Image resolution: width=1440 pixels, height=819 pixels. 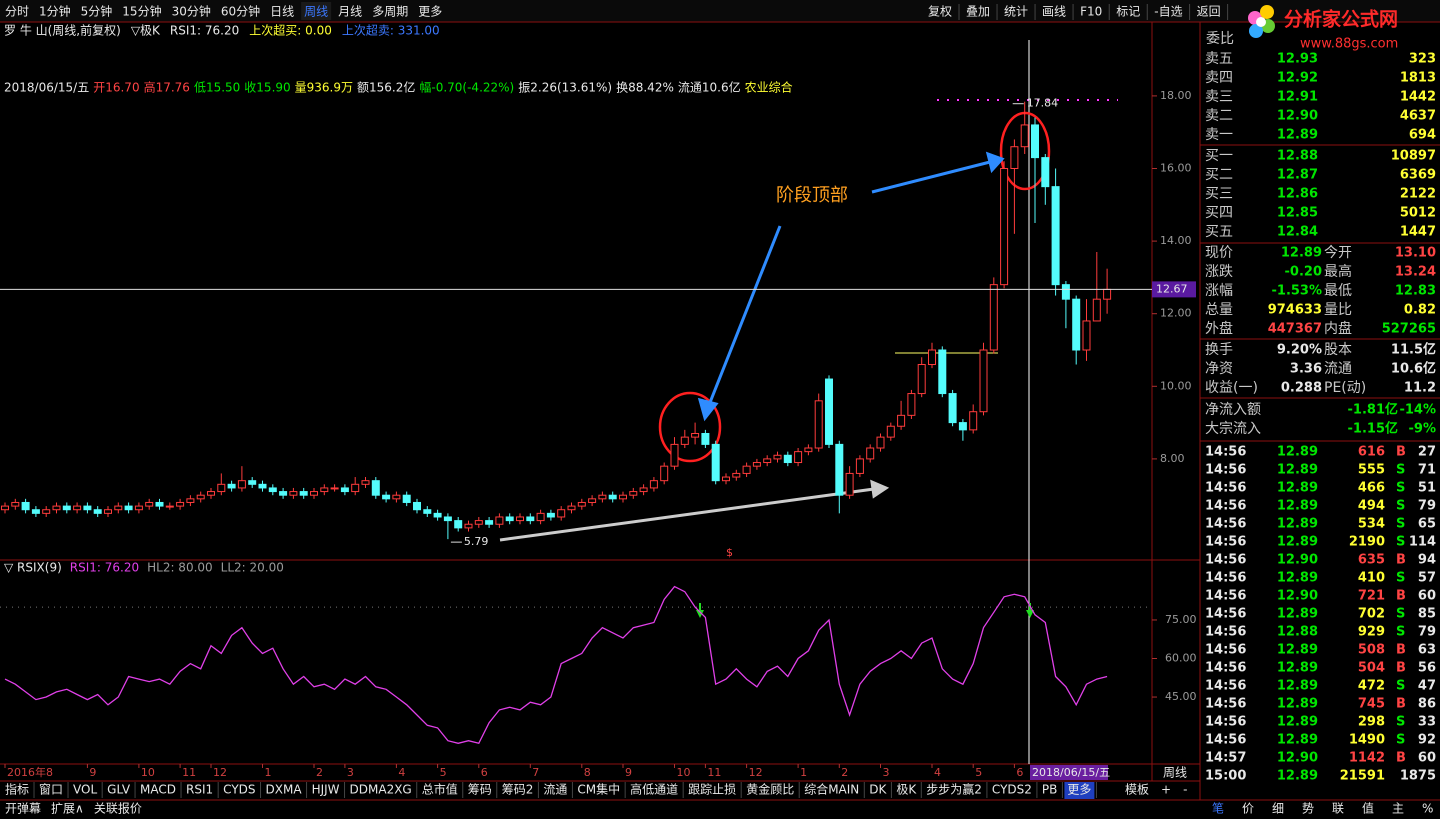 What do you see at coordinates (1297, 97) in the screenshot?
I see `book-price: 12.91` at bounding box center [1297, 97].